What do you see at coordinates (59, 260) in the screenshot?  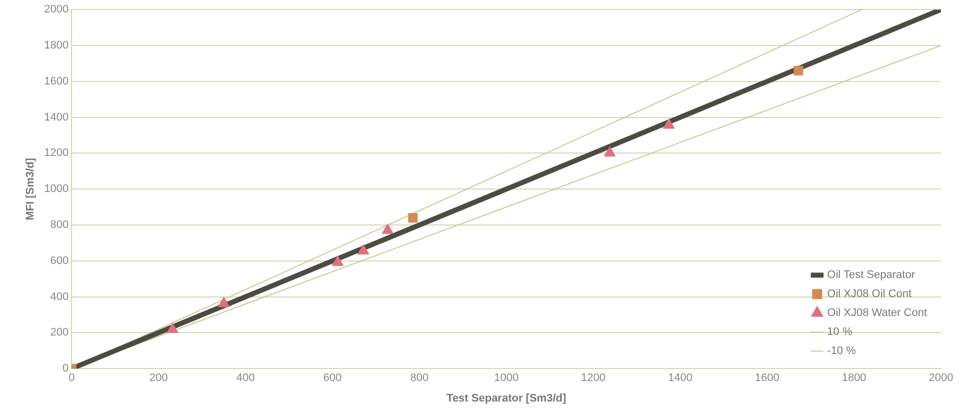 I see `y-tick-label: 600` at bounding box center [59, 260].